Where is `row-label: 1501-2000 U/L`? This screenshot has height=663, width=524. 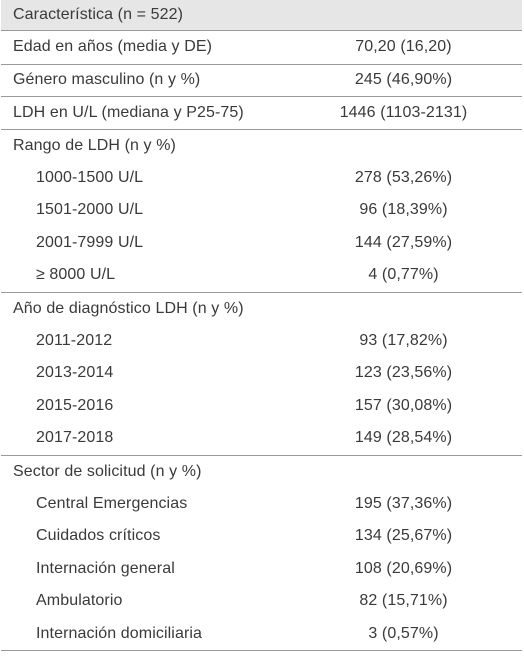
row-label: 1501-2000 U/L is located at coordinates (90, 210).